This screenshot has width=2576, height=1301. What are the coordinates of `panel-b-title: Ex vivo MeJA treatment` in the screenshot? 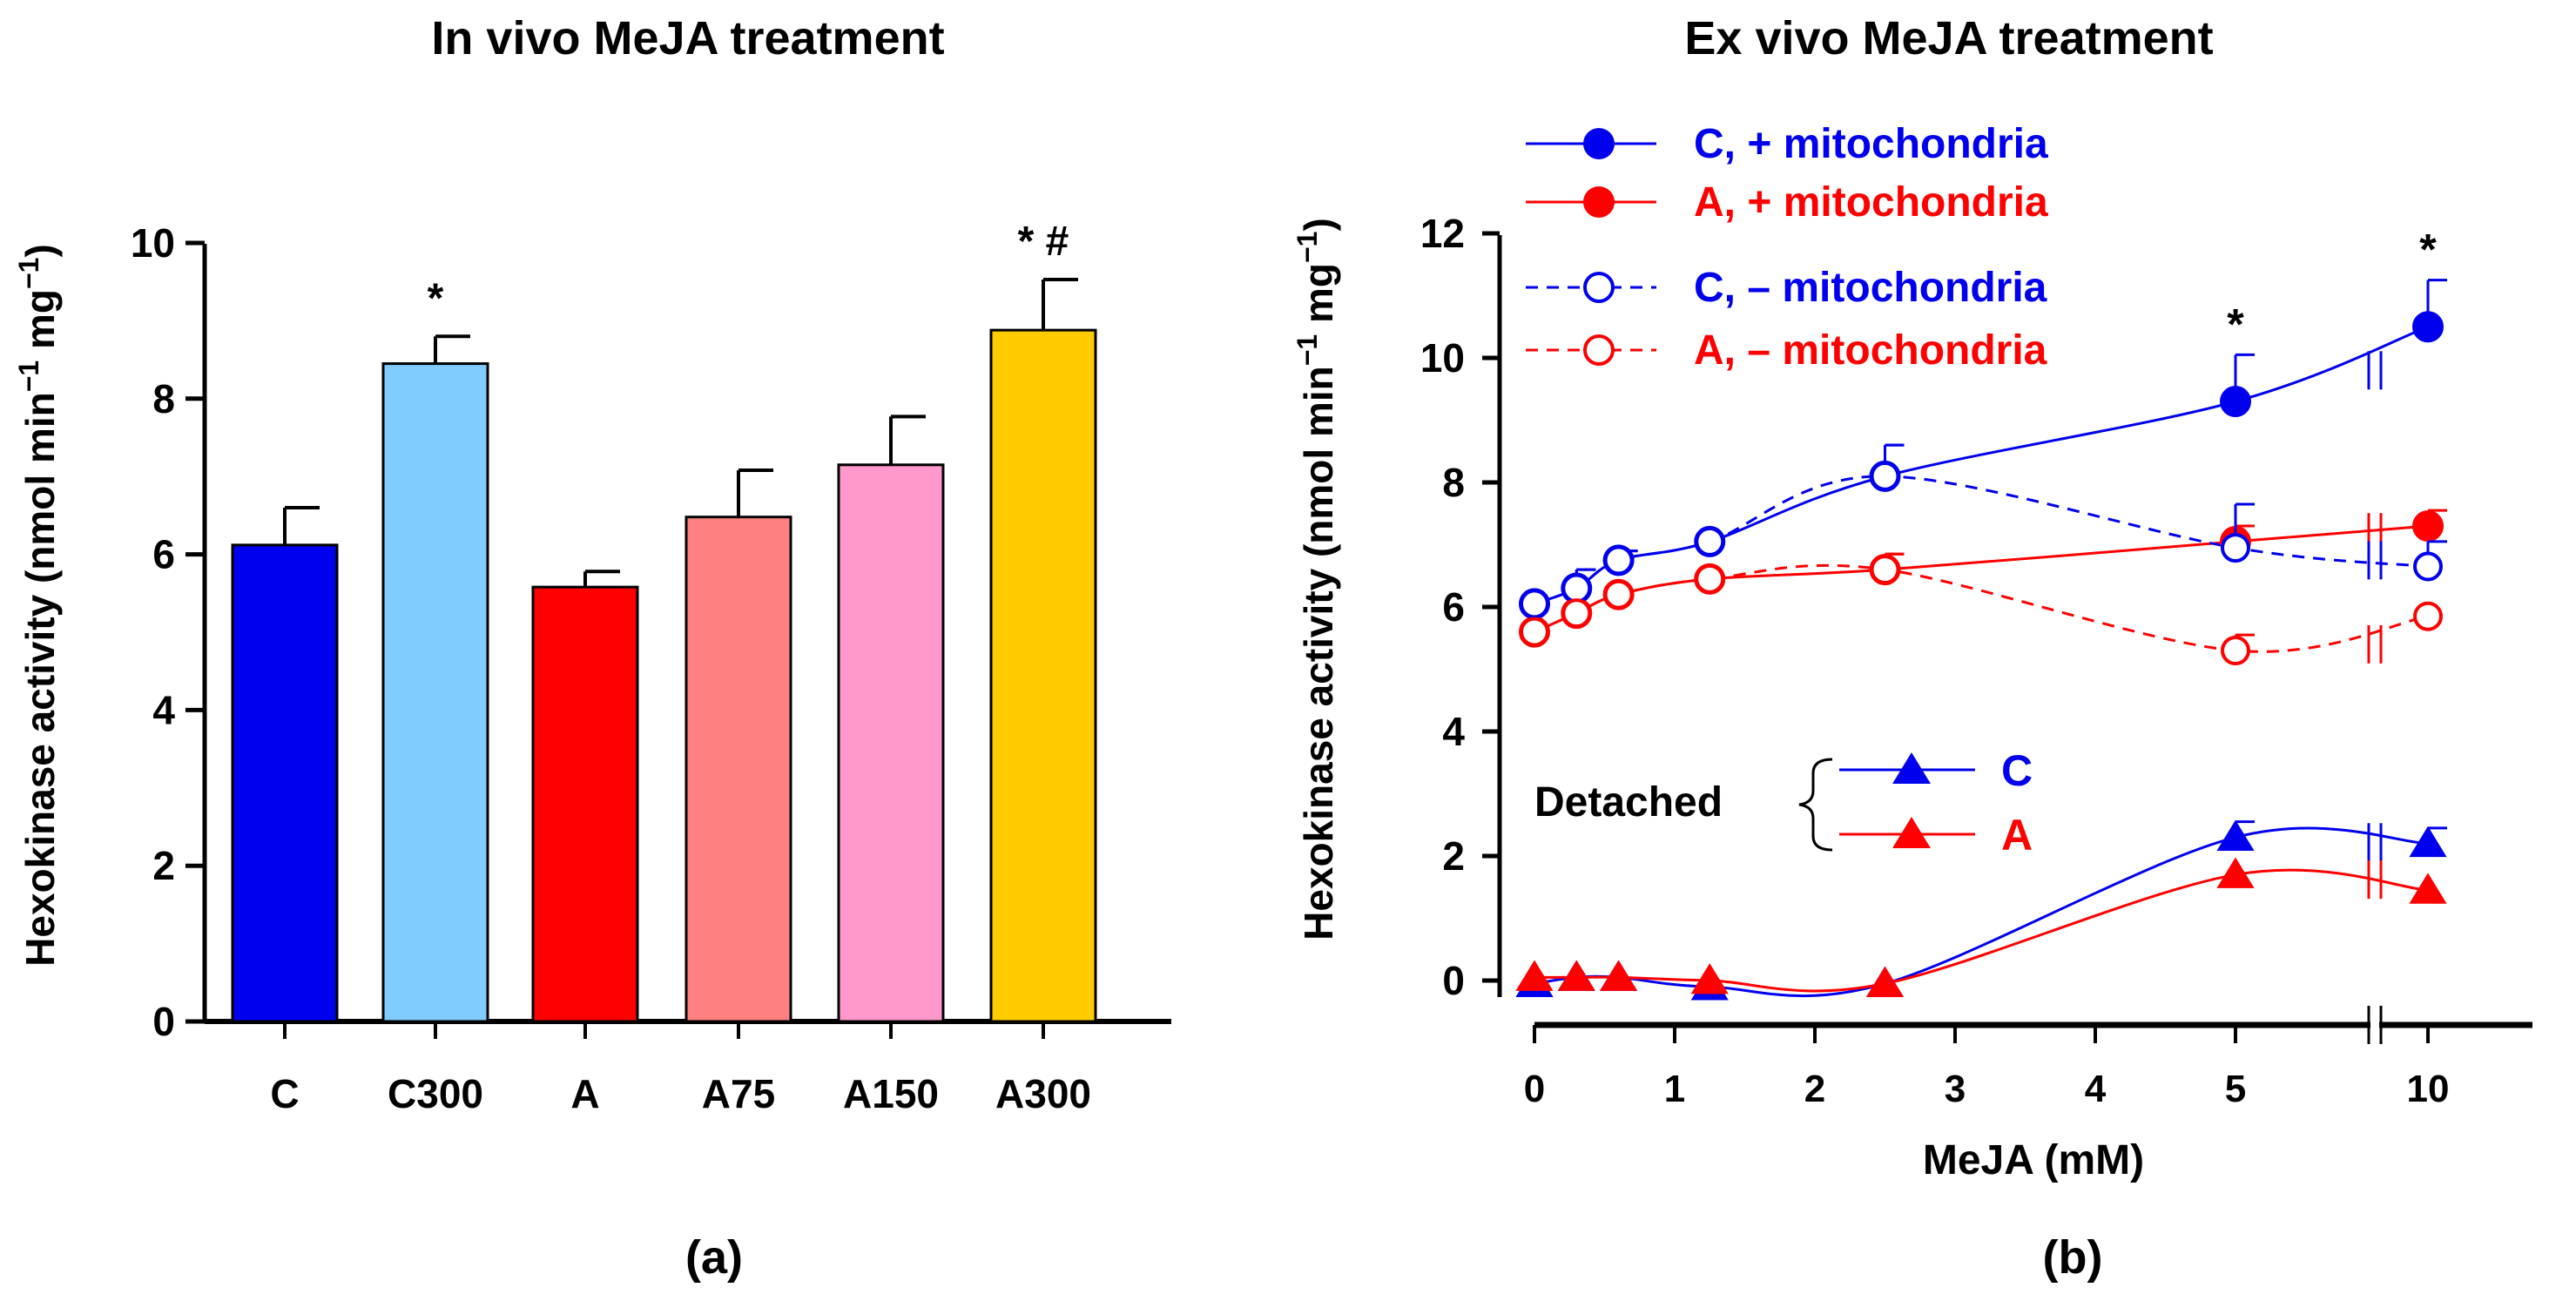 It's located at (1949, 38).